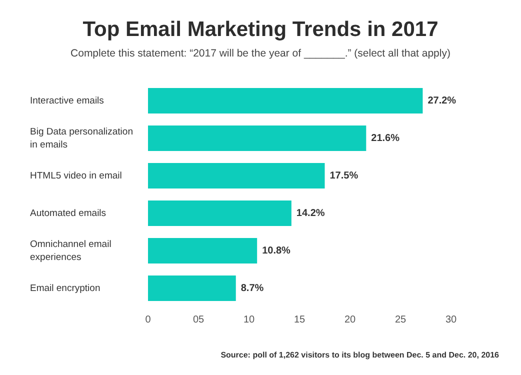 Image resolution: width=521 pixels, height=375 pixels. I want to click on x-tick-label: 25, so click(400, 320).